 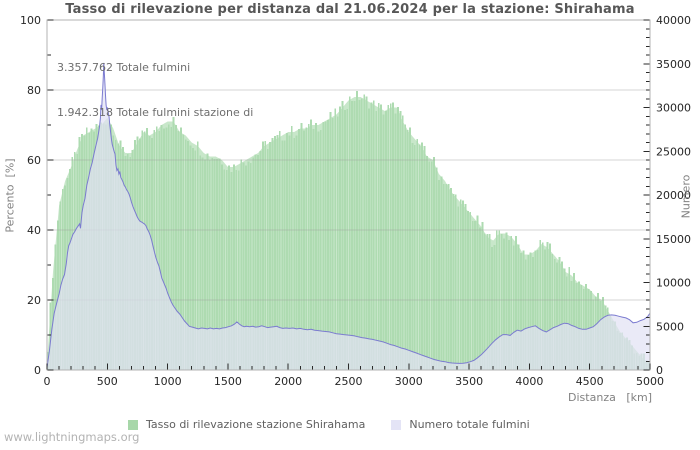 I want to click on tick-label-right: 20000, so click(x=673, y=195).